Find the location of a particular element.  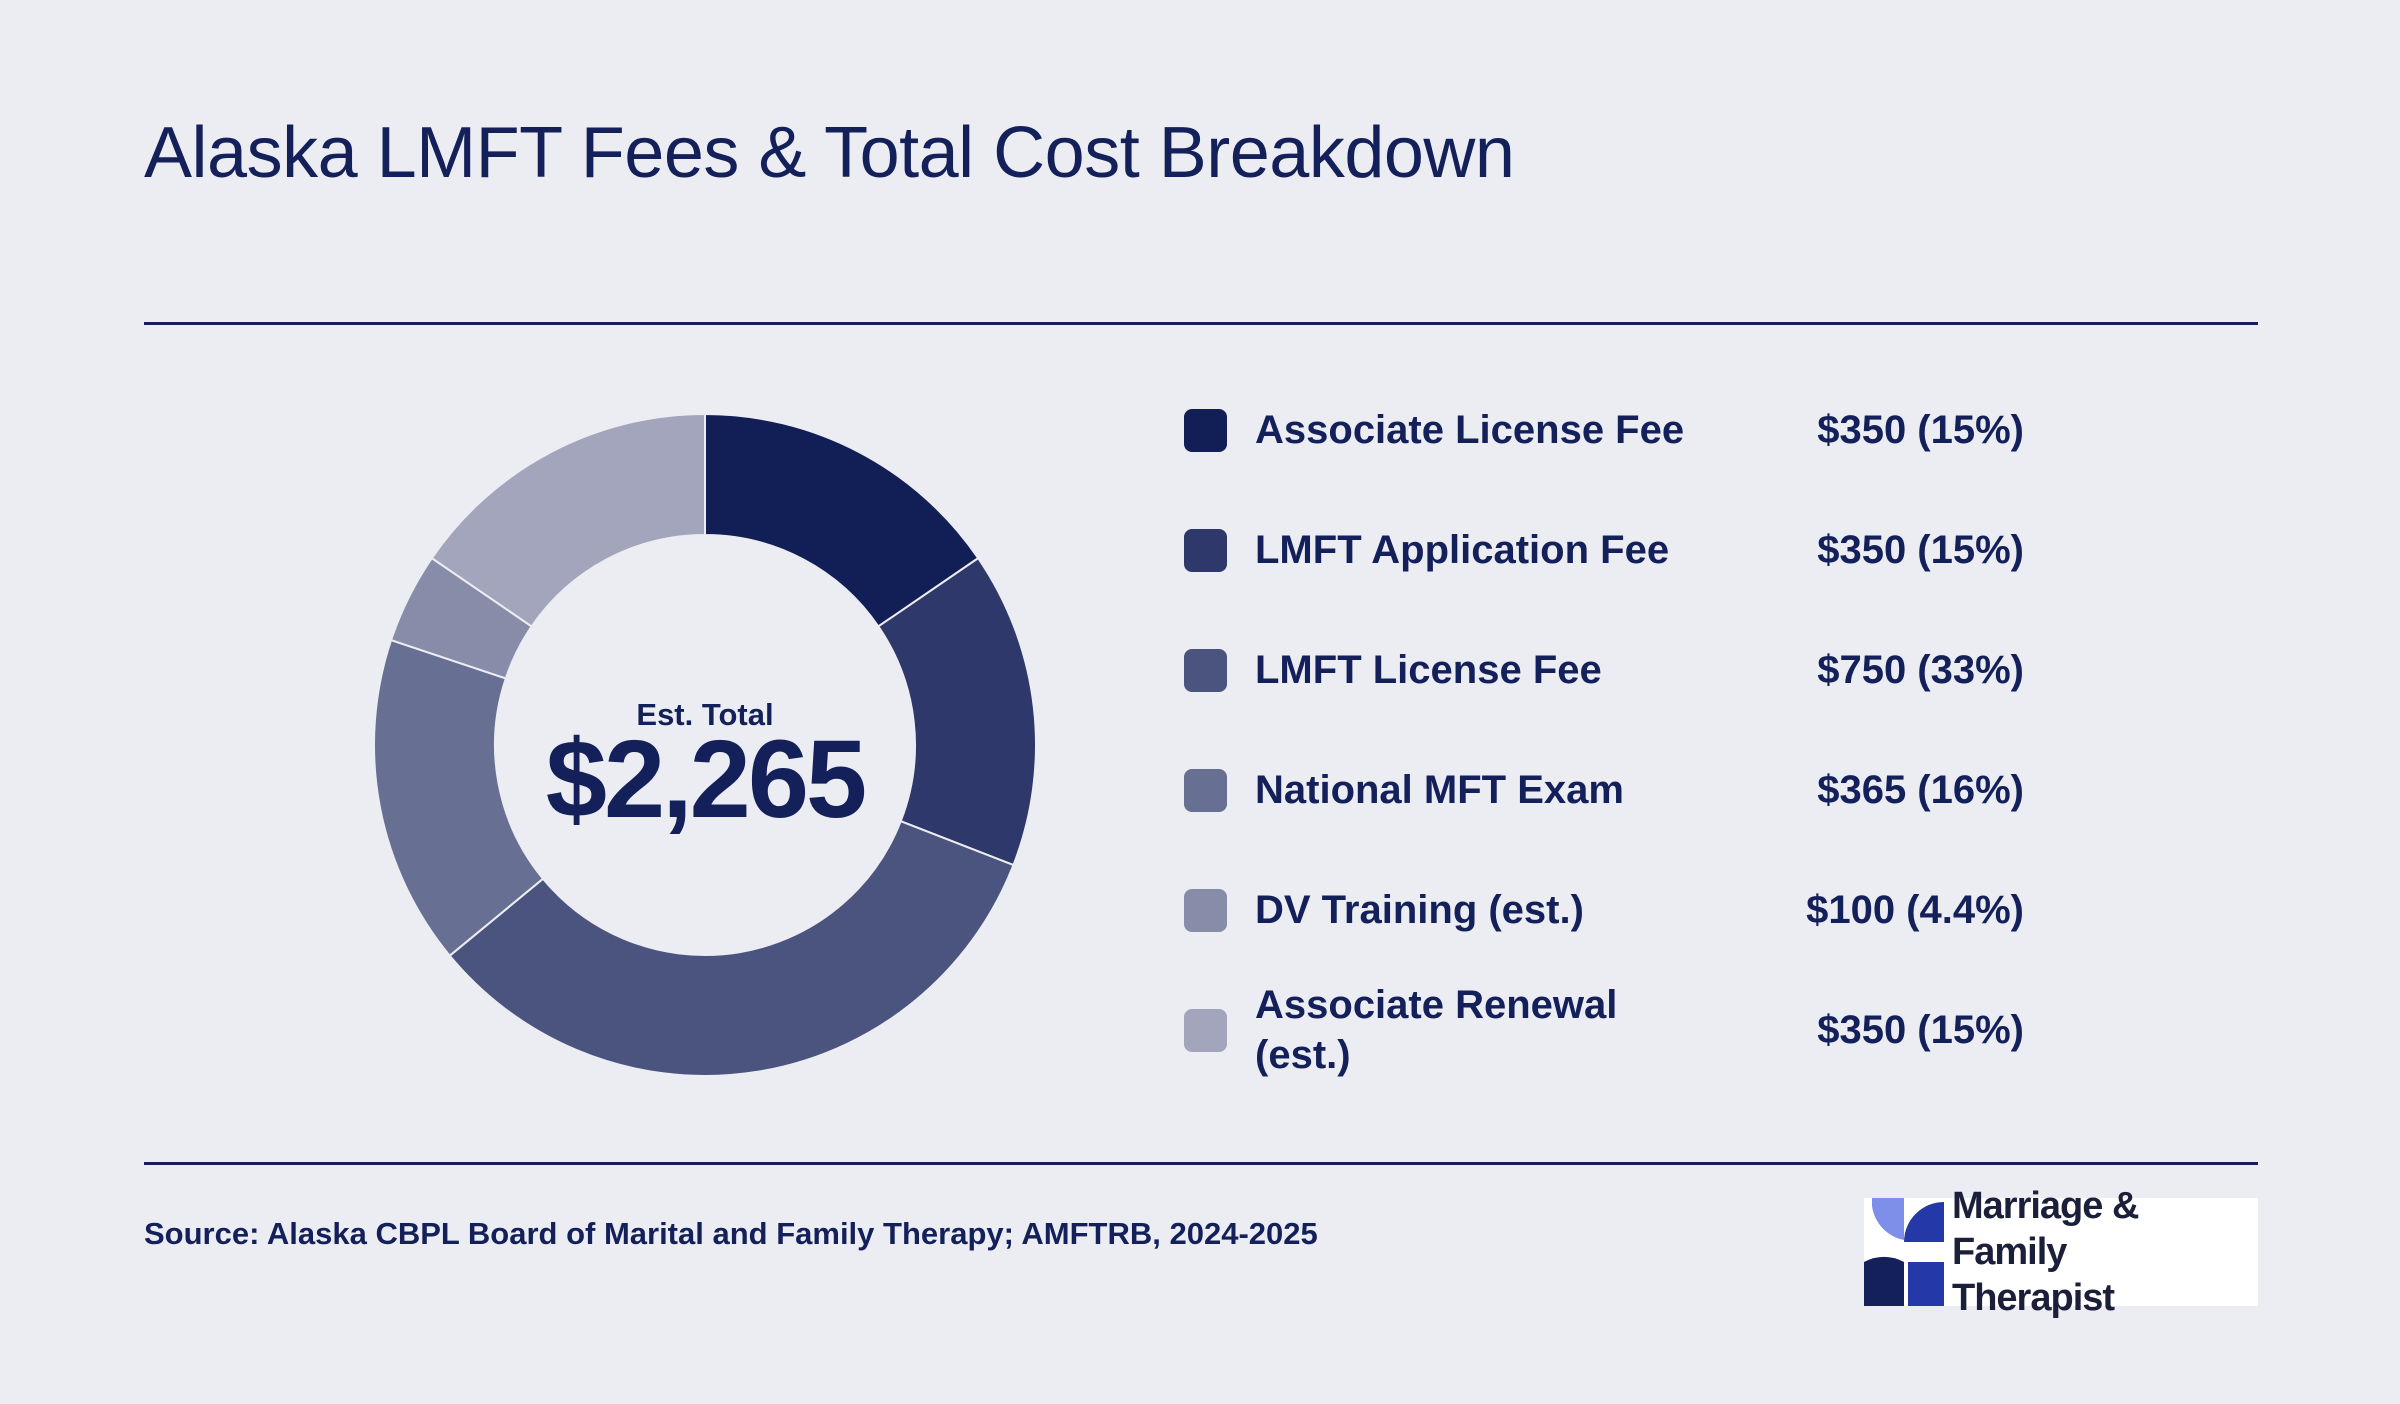

legend-label: LMFT License Fee is located at coordinates (1428, 670).